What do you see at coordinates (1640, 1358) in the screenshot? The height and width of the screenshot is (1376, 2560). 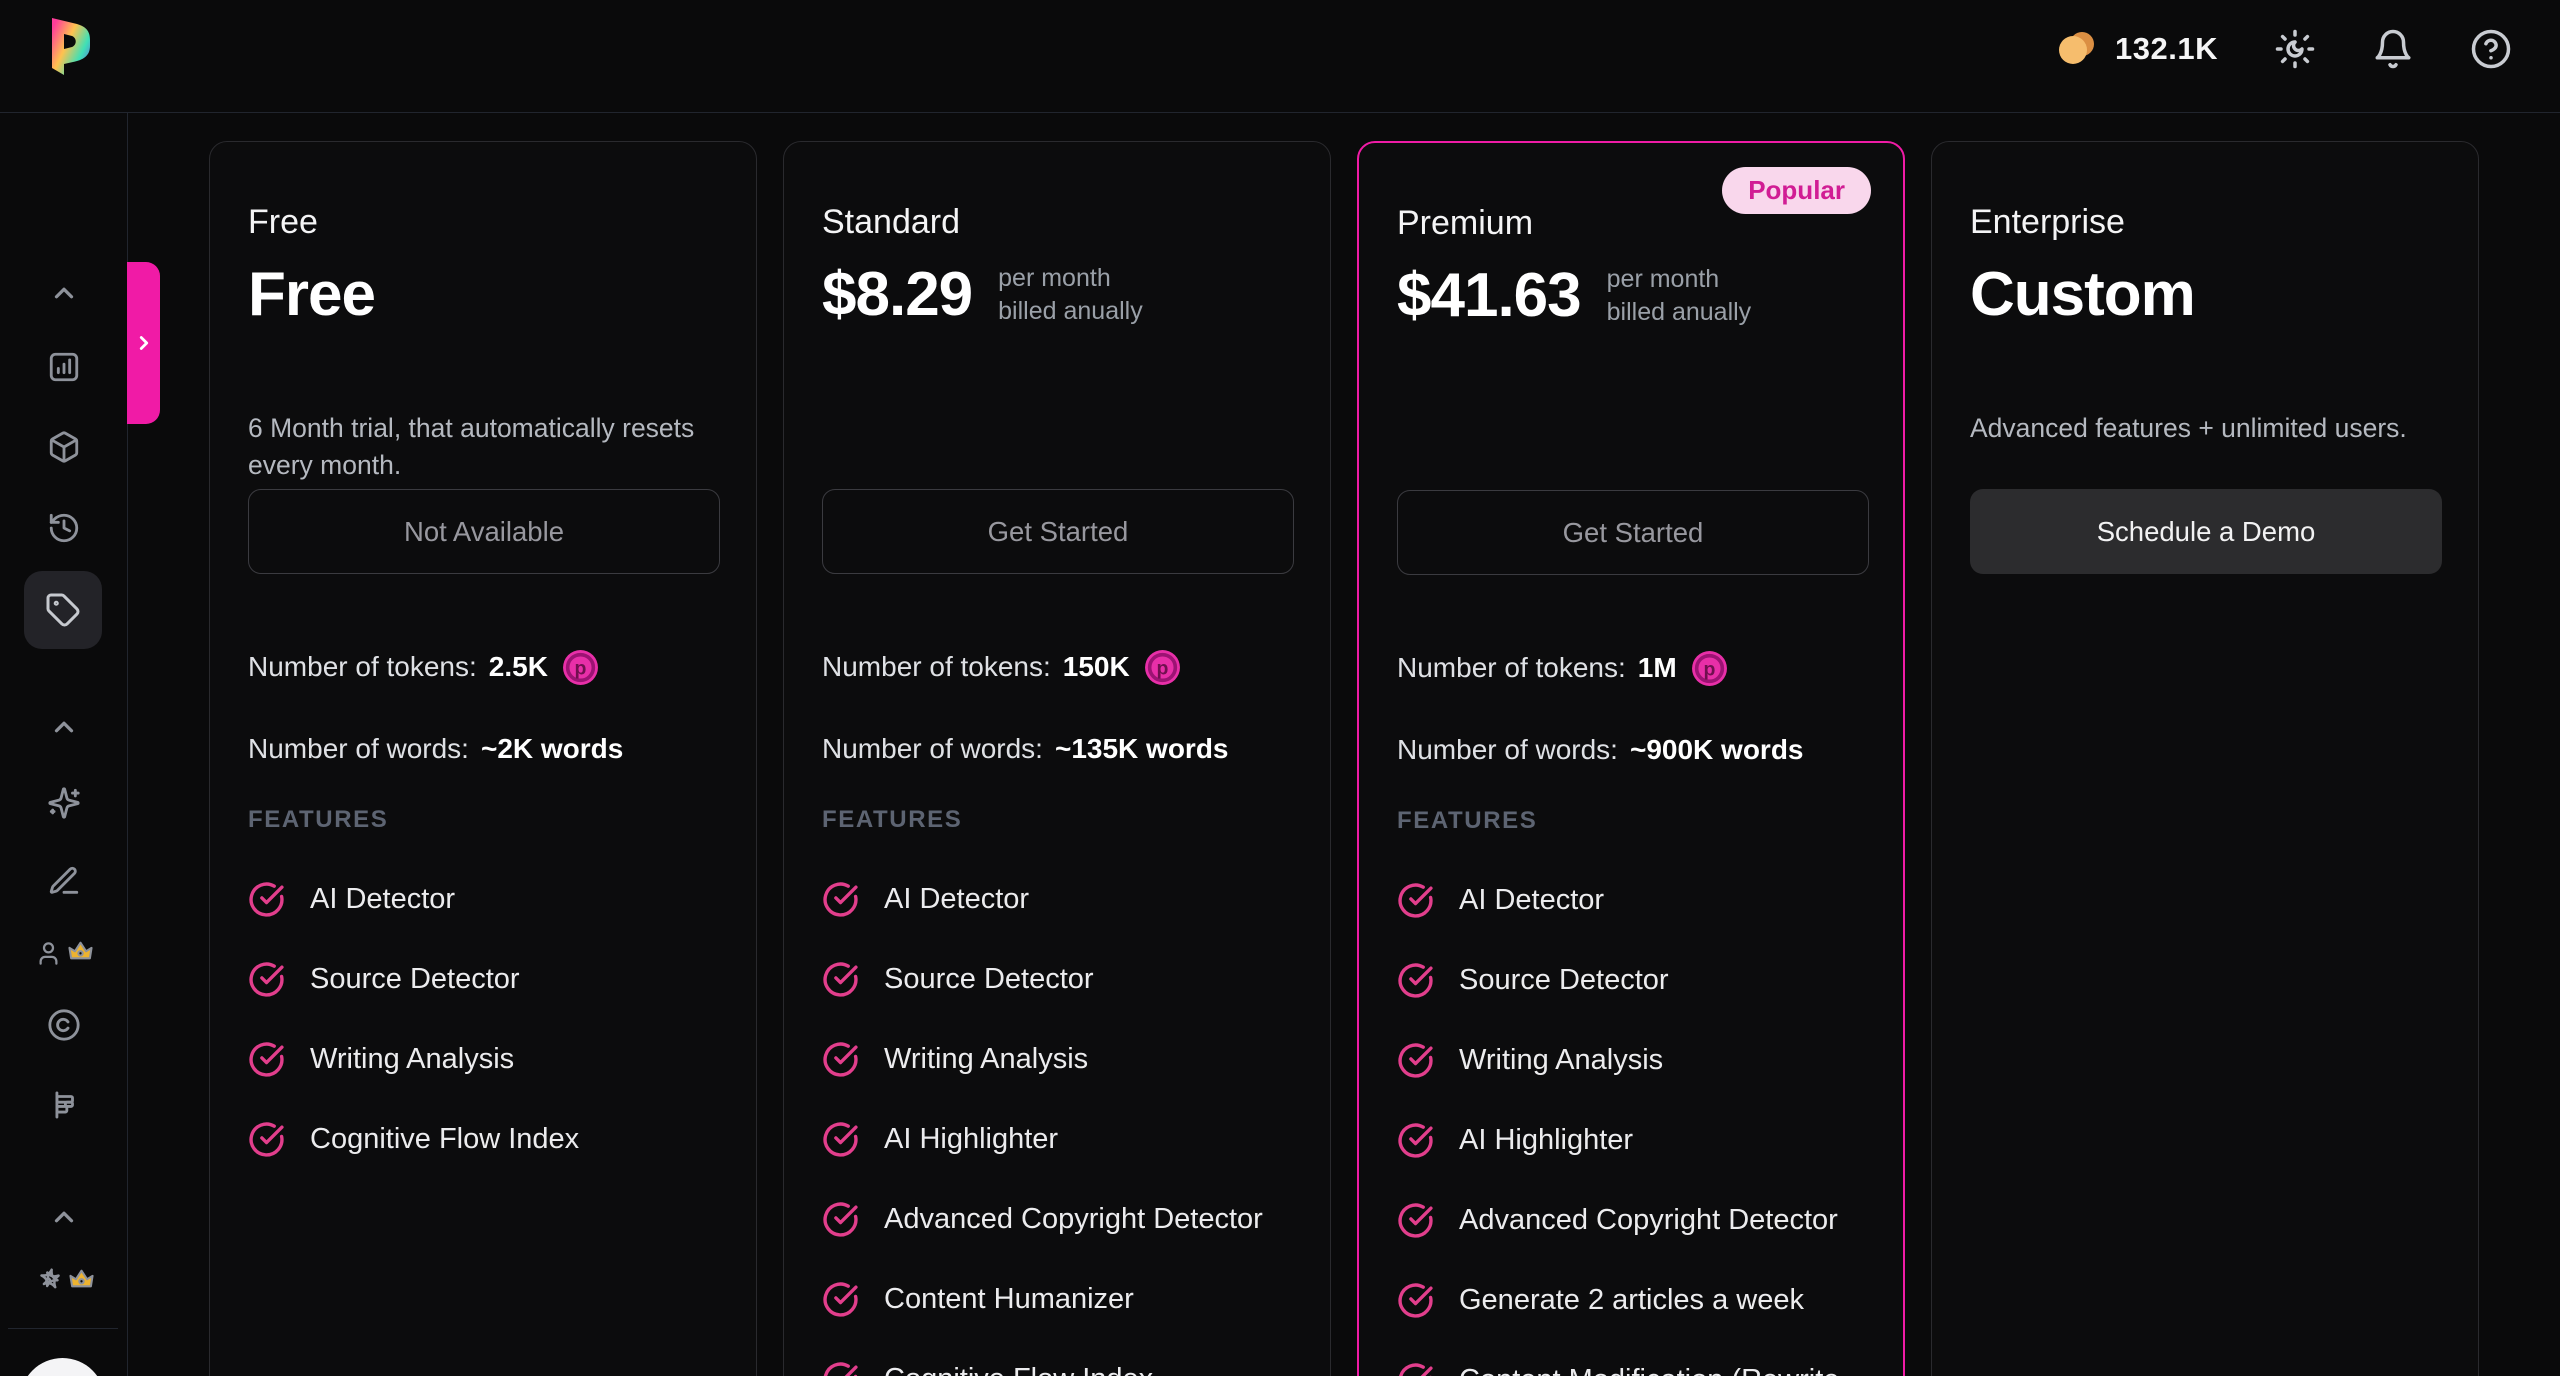 I see `feature-item: Content Modification (Rewrite` at bounding box center [1640, 1358].